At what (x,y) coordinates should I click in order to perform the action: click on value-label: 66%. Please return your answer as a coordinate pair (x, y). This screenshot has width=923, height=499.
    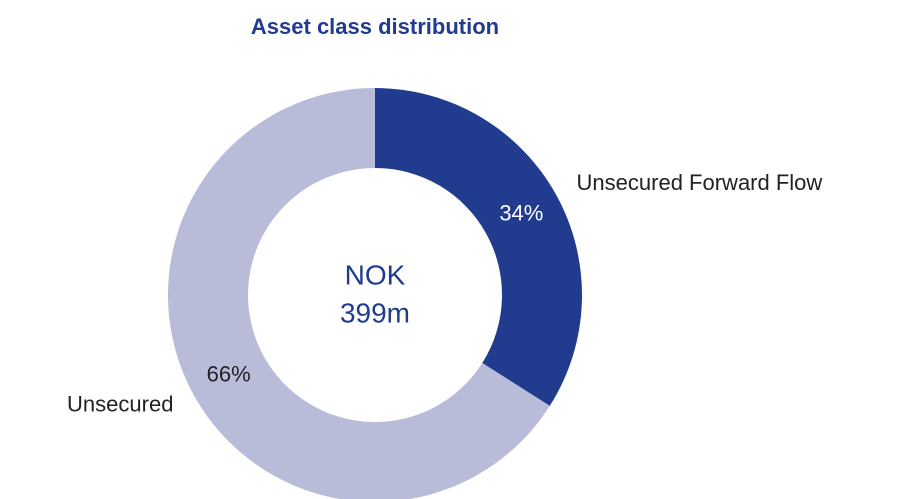
    Looking at the image, I should click on (229, 373).